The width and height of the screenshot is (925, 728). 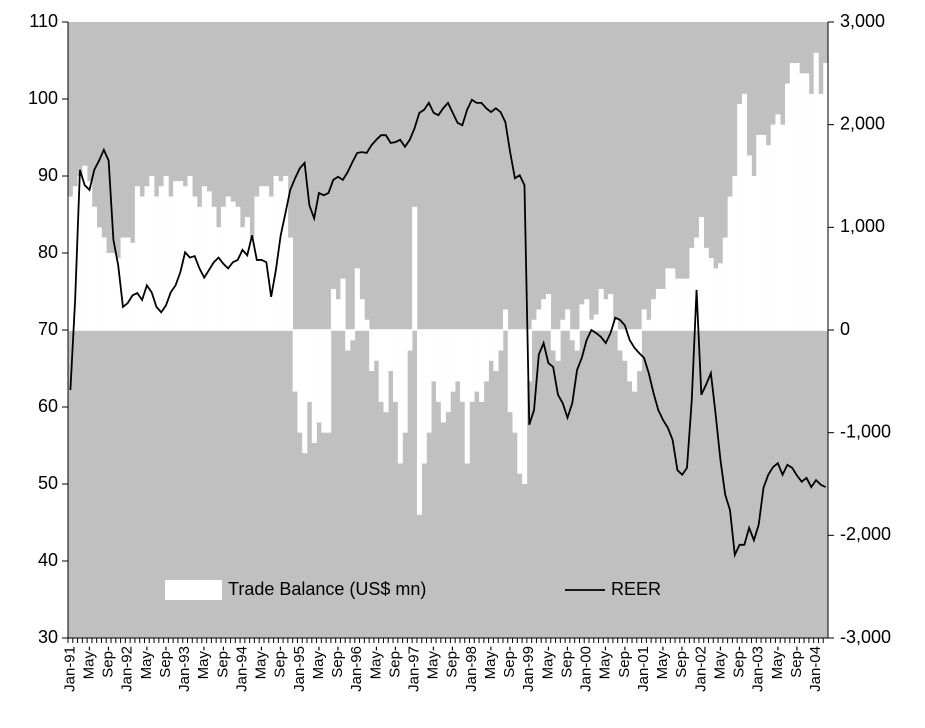 What do you see at coordinates (865, 637) in the screenshot?
I see `y2-tick-label: -3,000` at bounding box center [865, 637].